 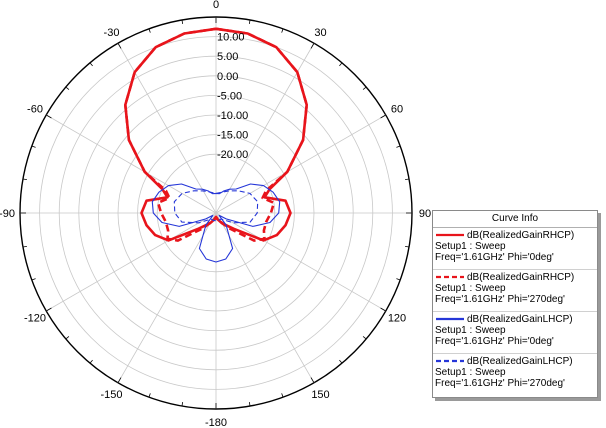 What do you see at coordinates (216, 5) in the screenshot?
I see `angle-tick-label: 0` at bounding box center [216, 5].